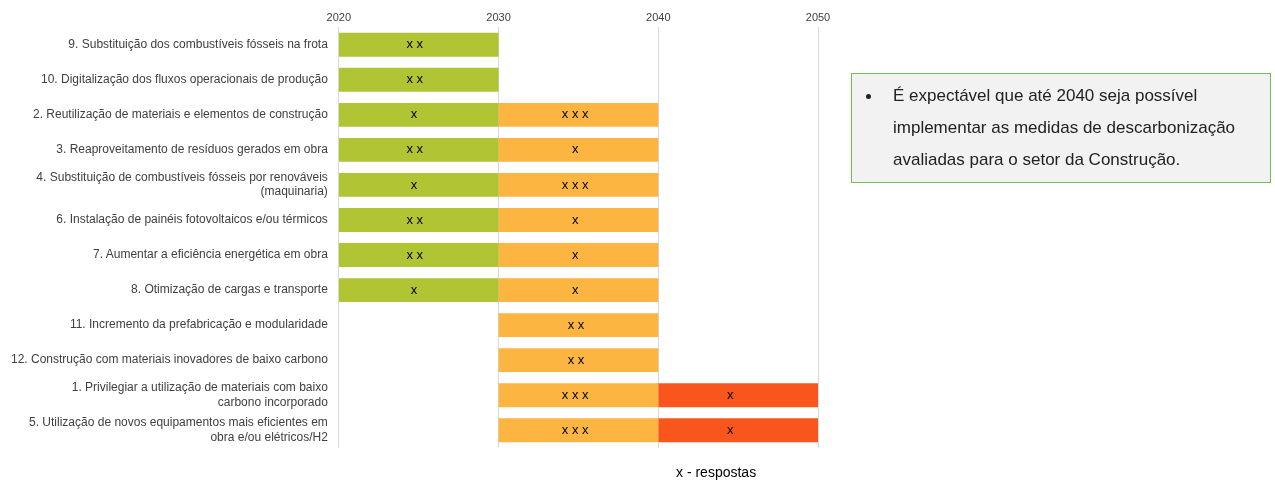 The image size is (1275, 490). What do you see at coordinates (211, 254) in the screenshot?
I see `y-tick-label: 7. Aumentar a eficiência energética em obra` at bounding box center [211, 254].